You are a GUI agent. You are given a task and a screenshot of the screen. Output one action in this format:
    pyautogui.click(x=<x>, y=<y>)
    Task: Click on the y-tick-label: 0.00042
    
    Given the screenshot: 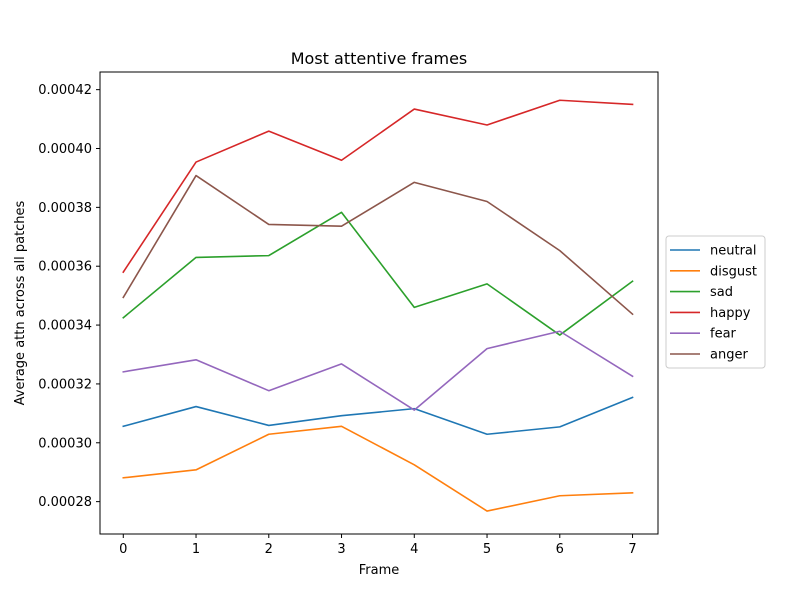 What is the action you would take?
    pyautogui.click(x=65, y=90)
    